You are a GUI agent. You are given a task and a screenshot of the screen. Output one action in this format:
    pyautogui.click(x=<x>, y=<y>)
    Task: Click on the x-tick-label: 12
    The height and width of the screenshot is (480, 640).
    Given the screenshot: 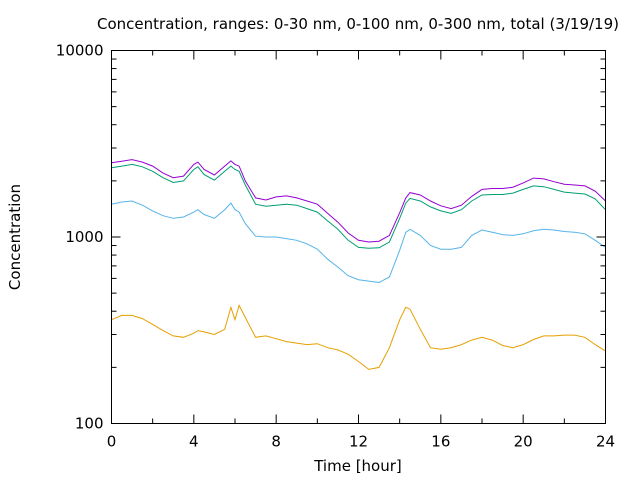 What is the action you would take?
    pyautogui.click(x=358, y=442)
    